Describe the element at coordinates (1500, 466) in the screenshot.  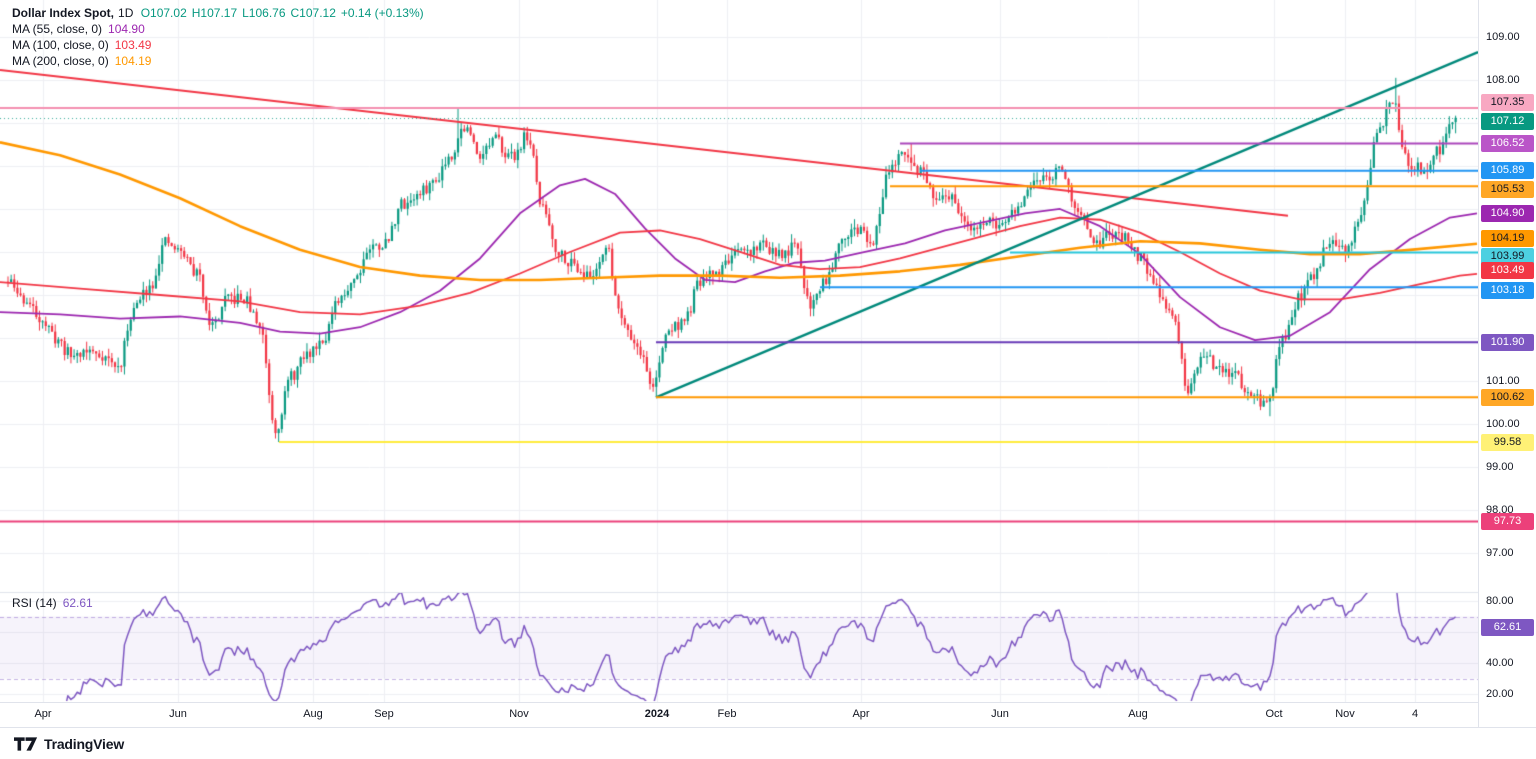
I see `price-tick-label: 99.00` at that location.